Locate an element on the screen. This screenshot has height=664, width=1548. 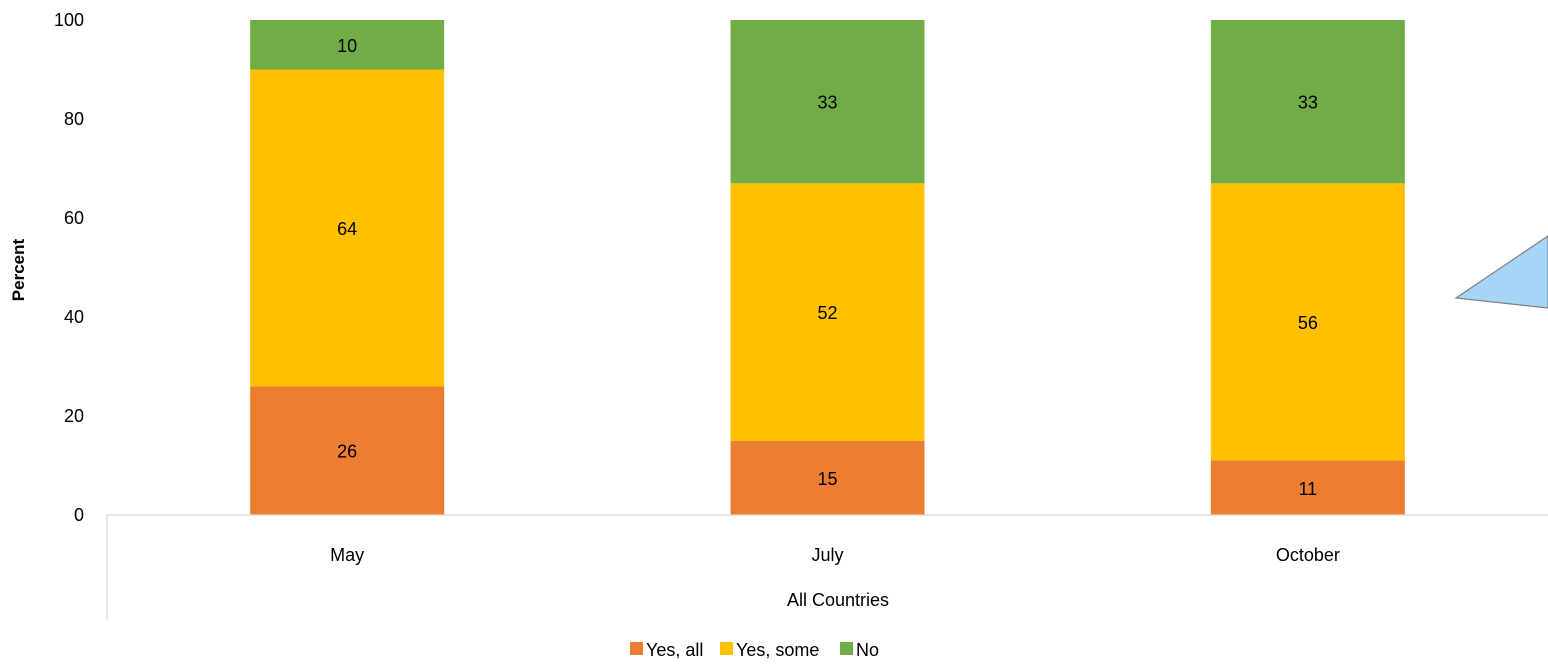
x-category-label: October is located at coordinates (1308, 555).